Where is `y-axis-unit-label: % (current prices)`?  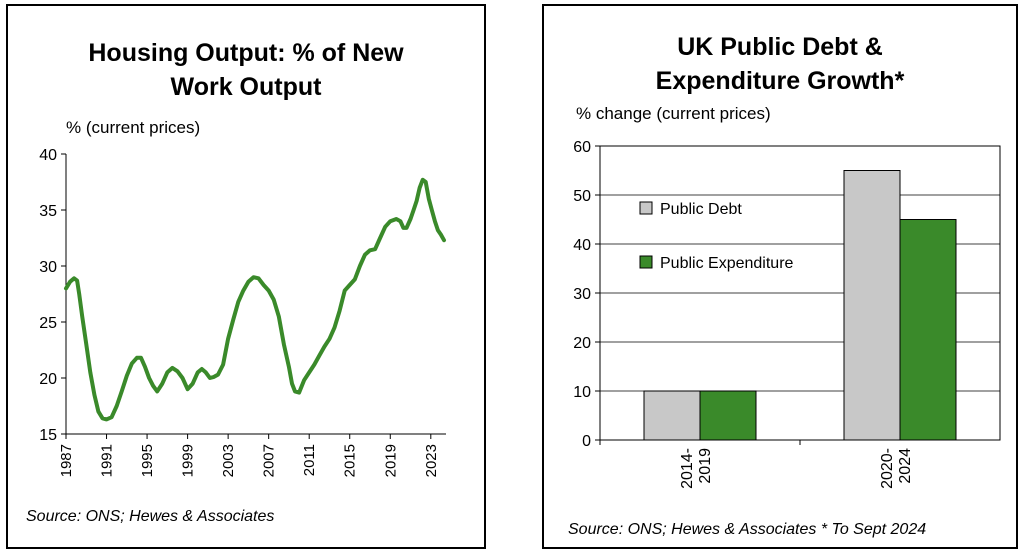 y-axis-unit-label: % (current prices) is located at coordinates (133, 127).